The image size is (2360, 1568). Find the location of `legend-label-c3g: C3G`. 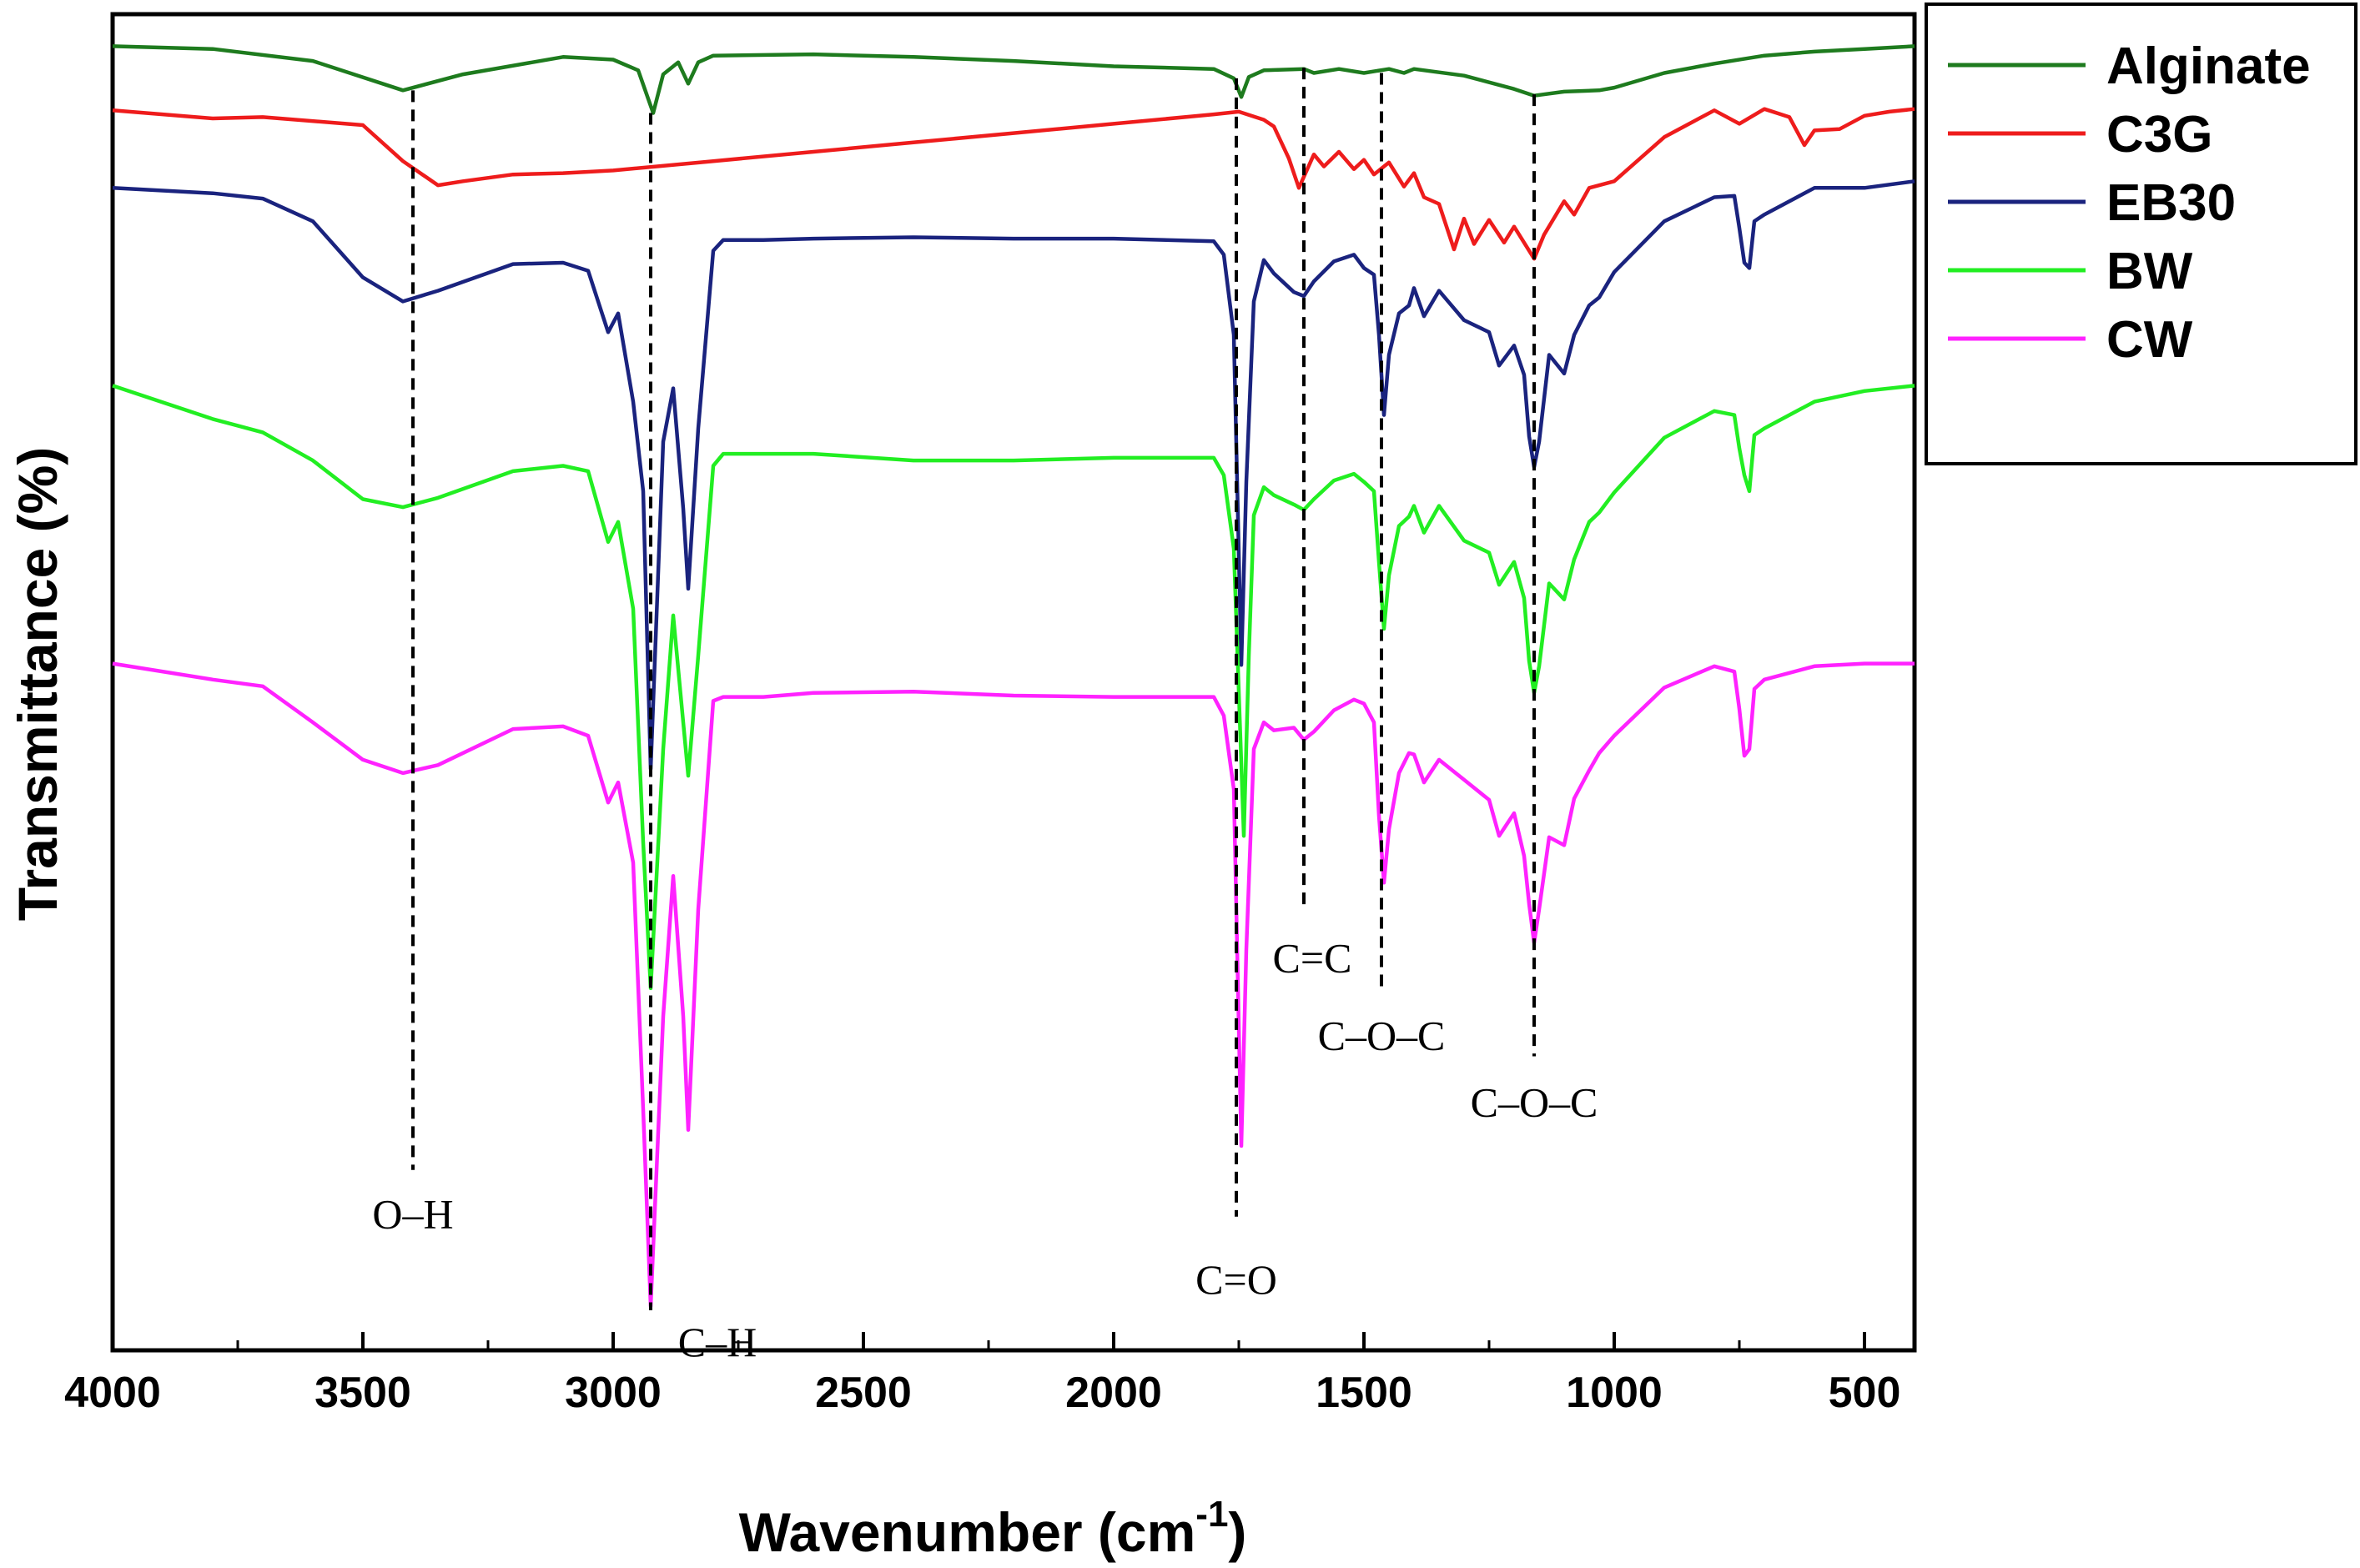

legend-label-c3g: C3G is located at coordinates (2159, 134).